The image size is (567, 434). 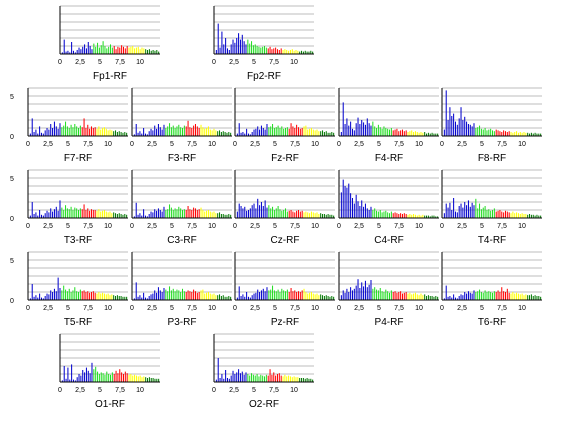 I want to click on x-tick-label: 2,5, so click(x=234, y=390).